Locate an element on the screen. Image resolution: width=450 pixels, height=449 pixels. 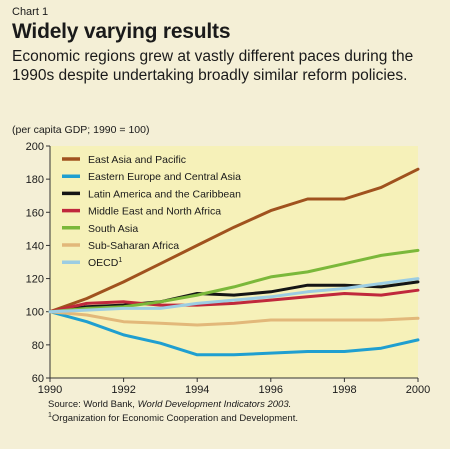
chart-title: Widely varying results is located at coordinates (121, 31).